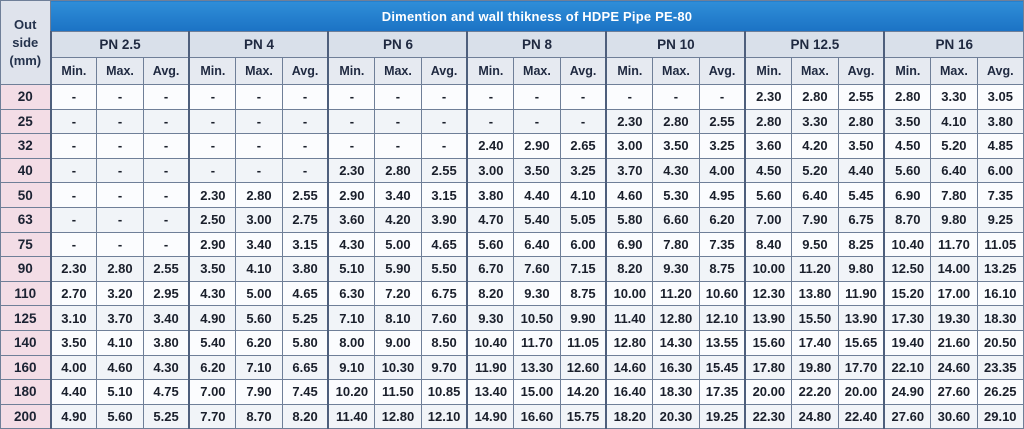 This screenshot has width=1024, height=429. What do you see at coordinates (815, 293) in the screenshot?
I see `thickness-cell: 13.80` at bounding box center [815, 293].